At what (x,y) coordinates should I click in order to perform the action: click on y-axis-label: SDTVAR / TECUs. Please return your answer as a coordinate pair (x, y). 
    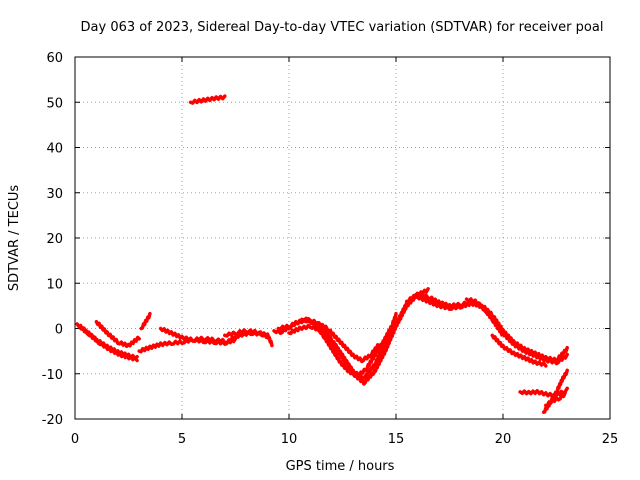
    Looking at the image, I should click on (14, 238).